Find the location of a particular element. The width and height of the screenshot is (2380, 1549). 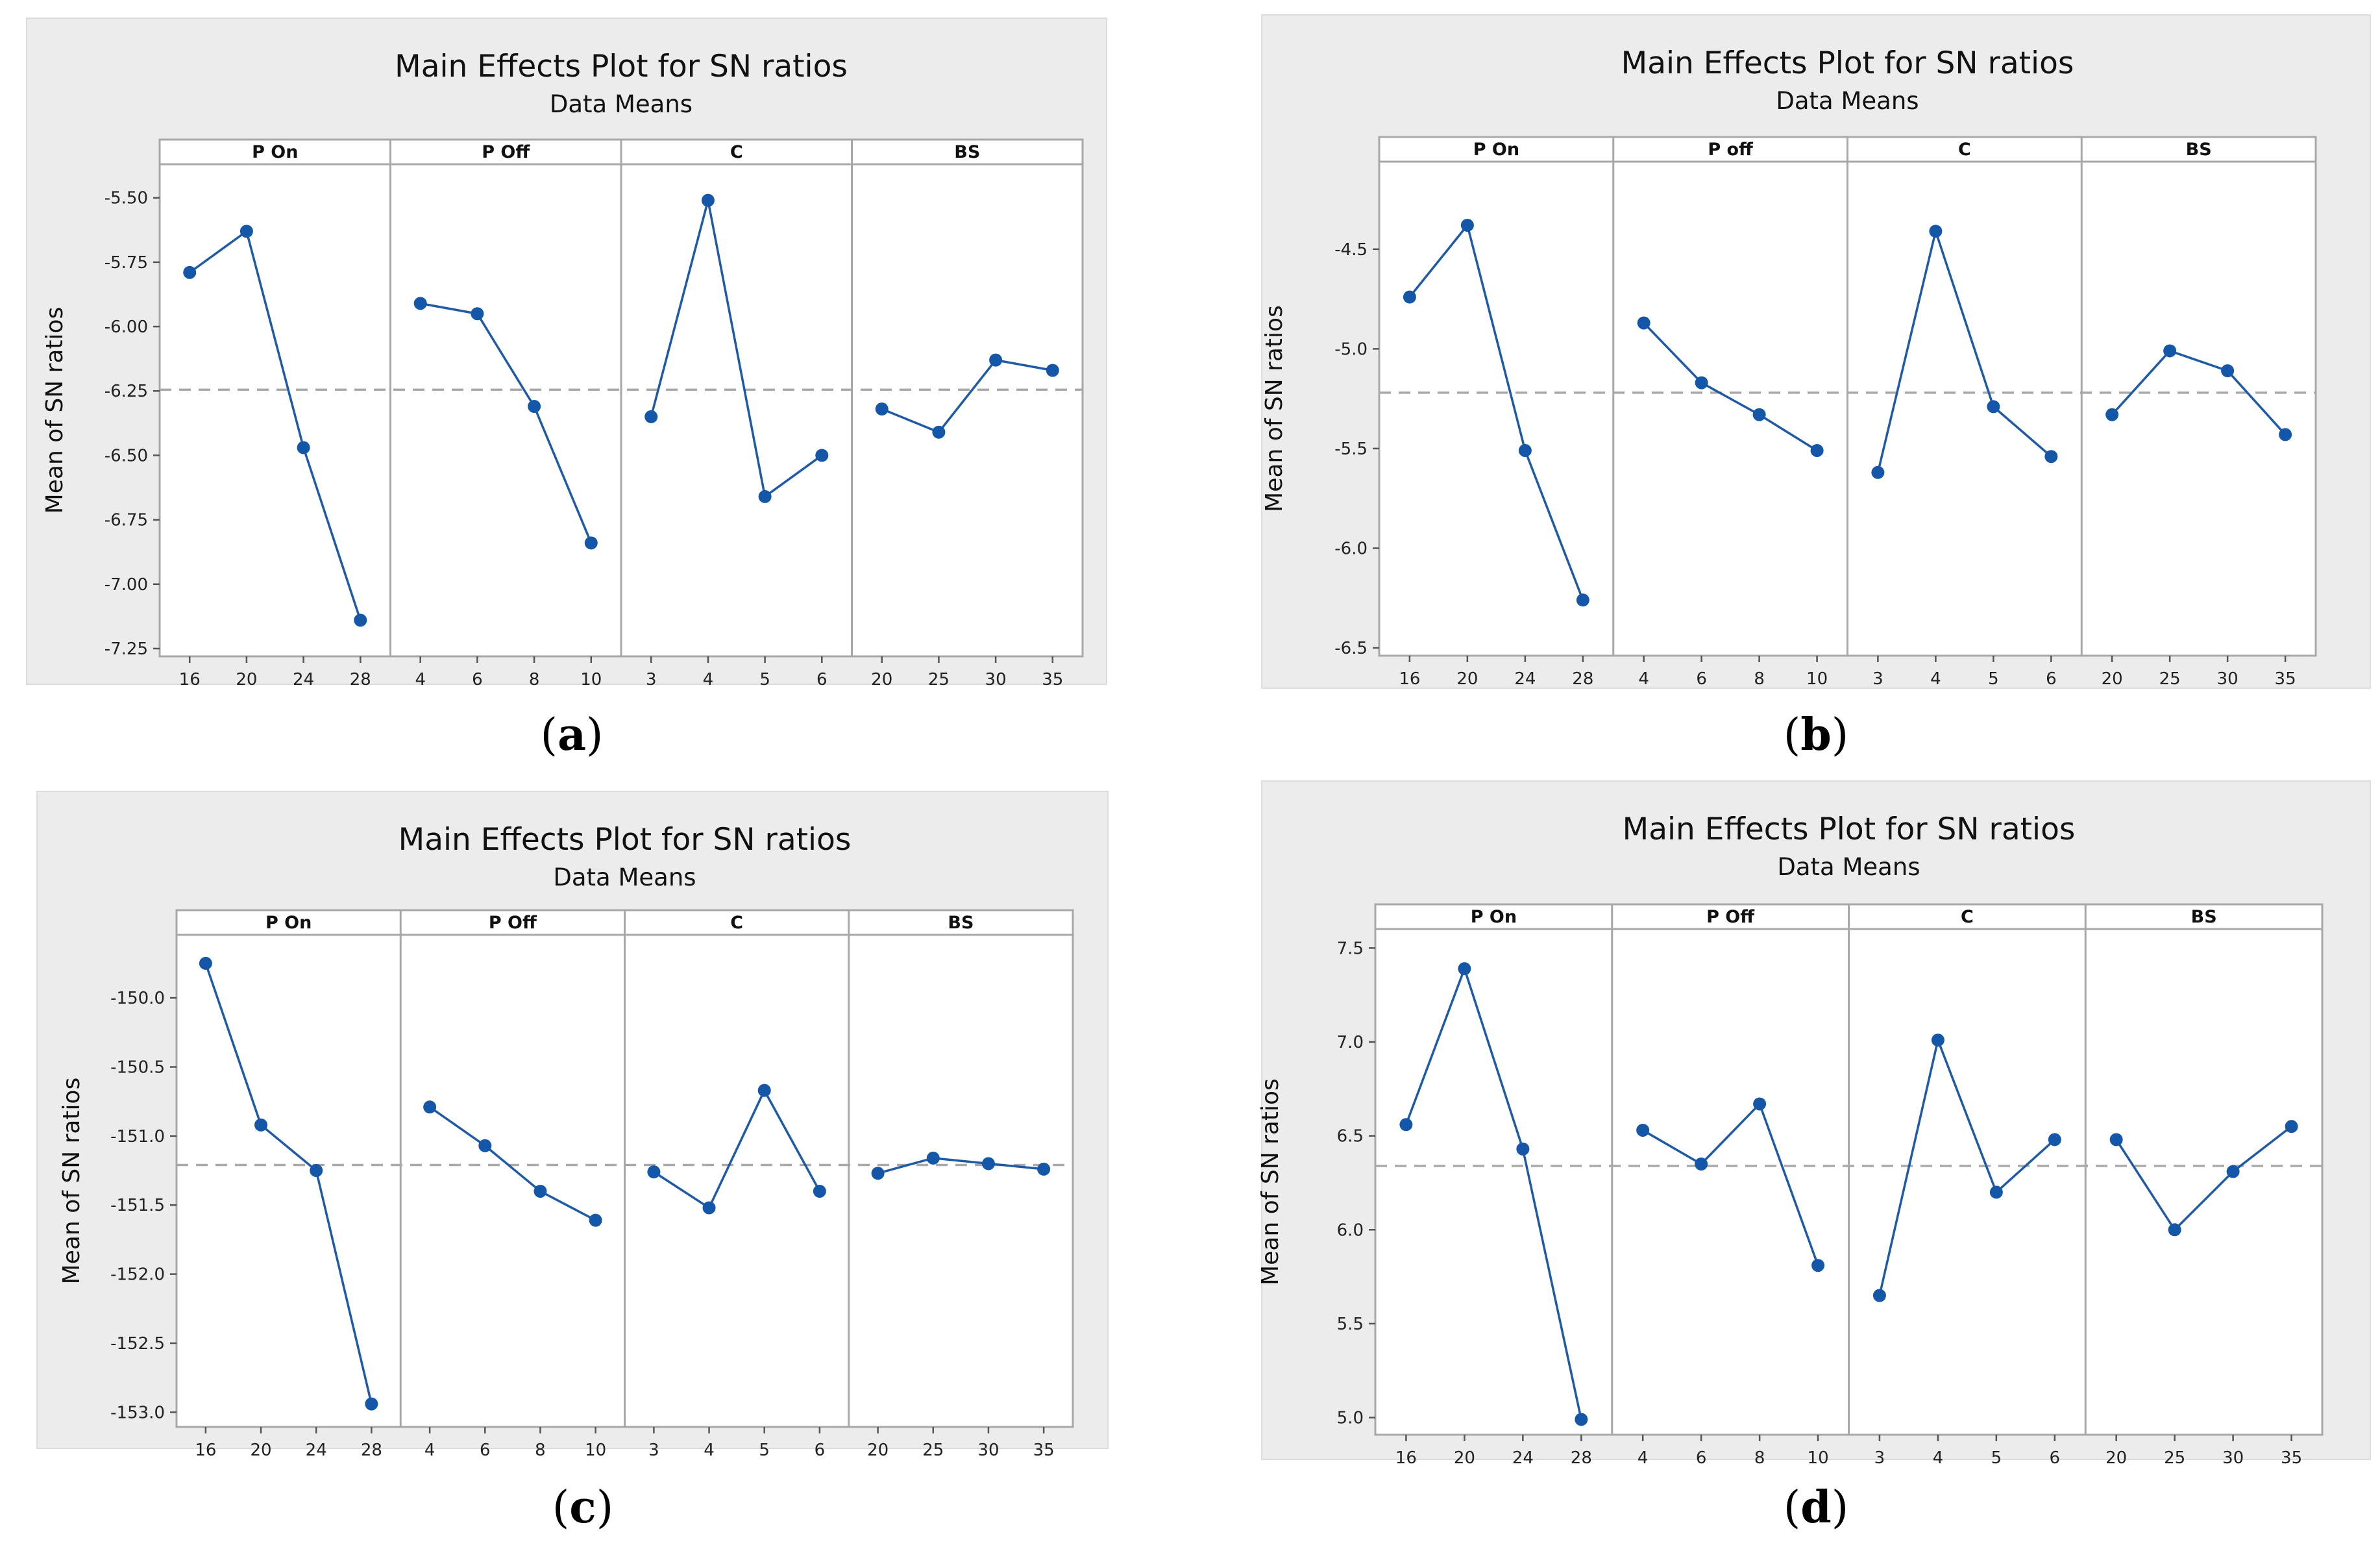

chart-title: Main Effects Plot for SN ratios is located at coordinates (1850, 829).